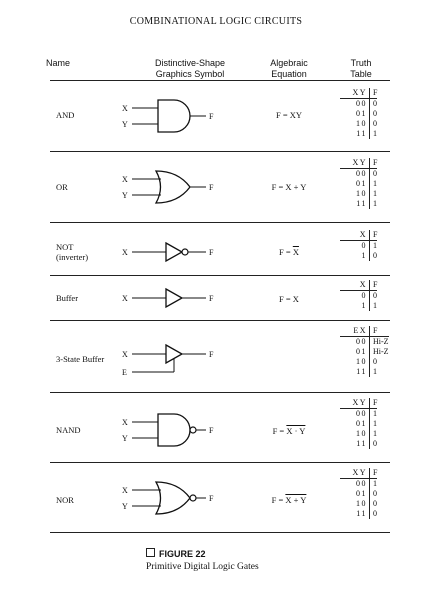  I want to click on truth-table-and: XY F 00 0 01 0 10 0 11 1, so click(359, 113).